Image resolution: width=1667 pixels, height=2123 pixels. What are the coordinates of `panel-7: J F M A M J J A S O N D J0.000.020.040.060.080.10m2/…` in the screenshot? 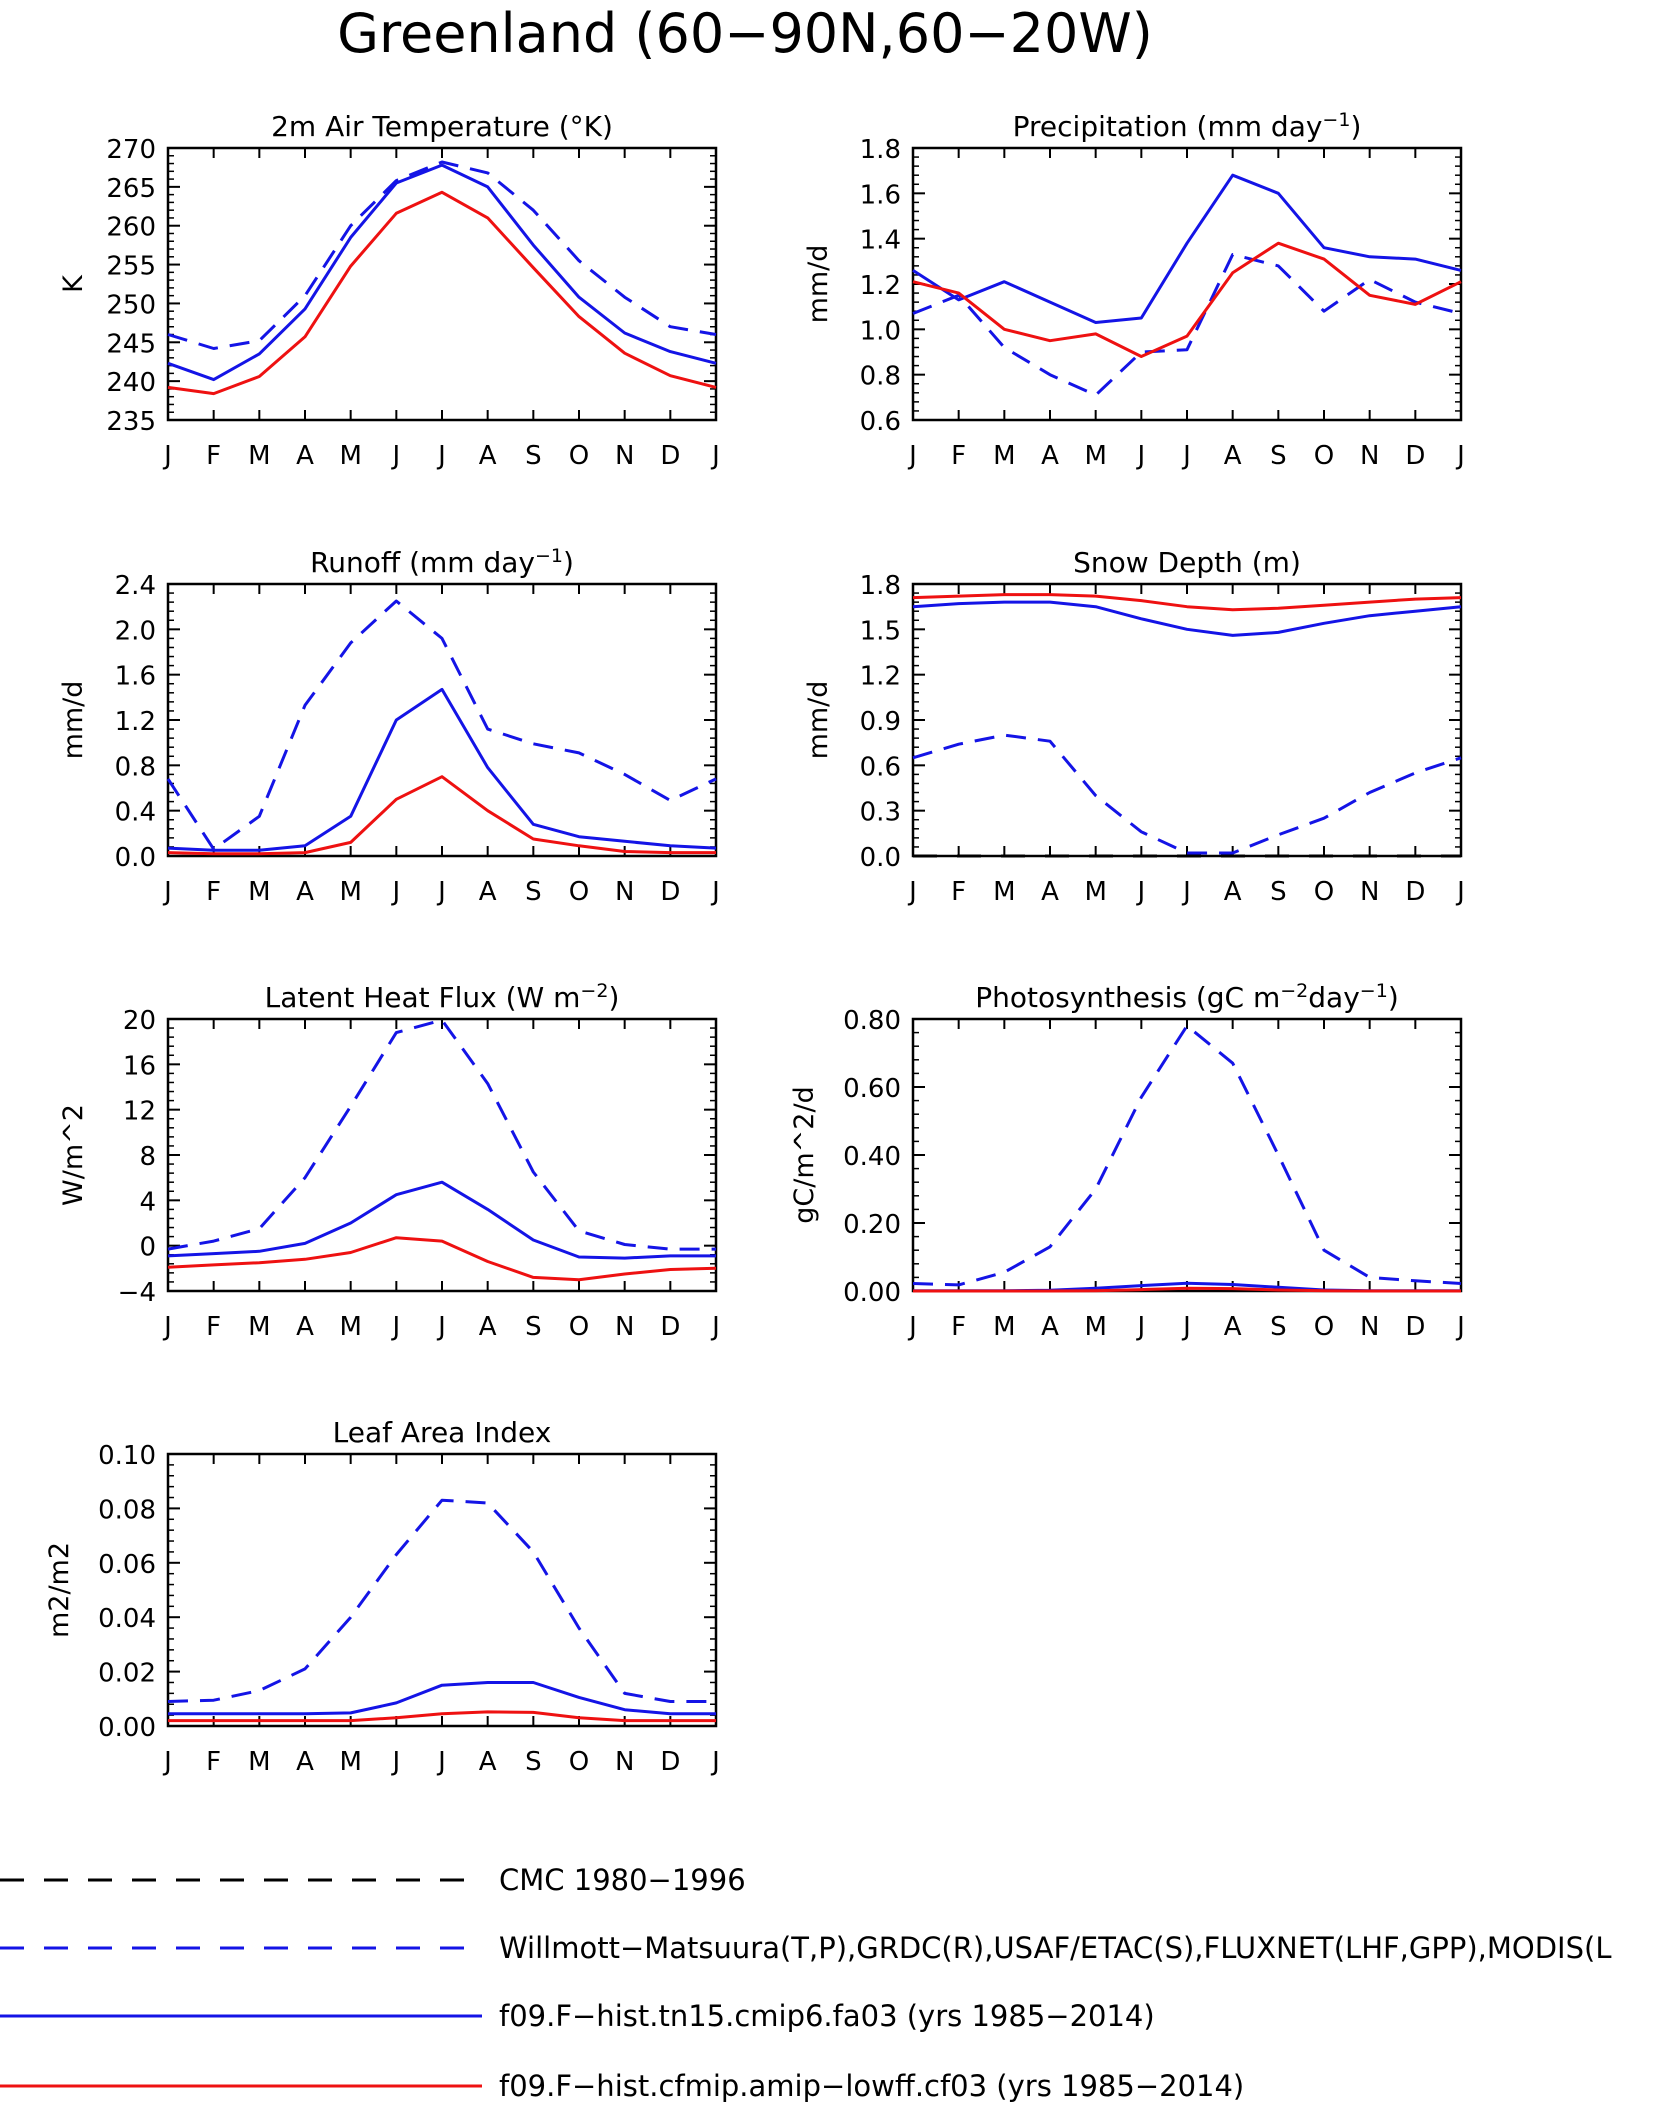 It's located at (382, 1596).